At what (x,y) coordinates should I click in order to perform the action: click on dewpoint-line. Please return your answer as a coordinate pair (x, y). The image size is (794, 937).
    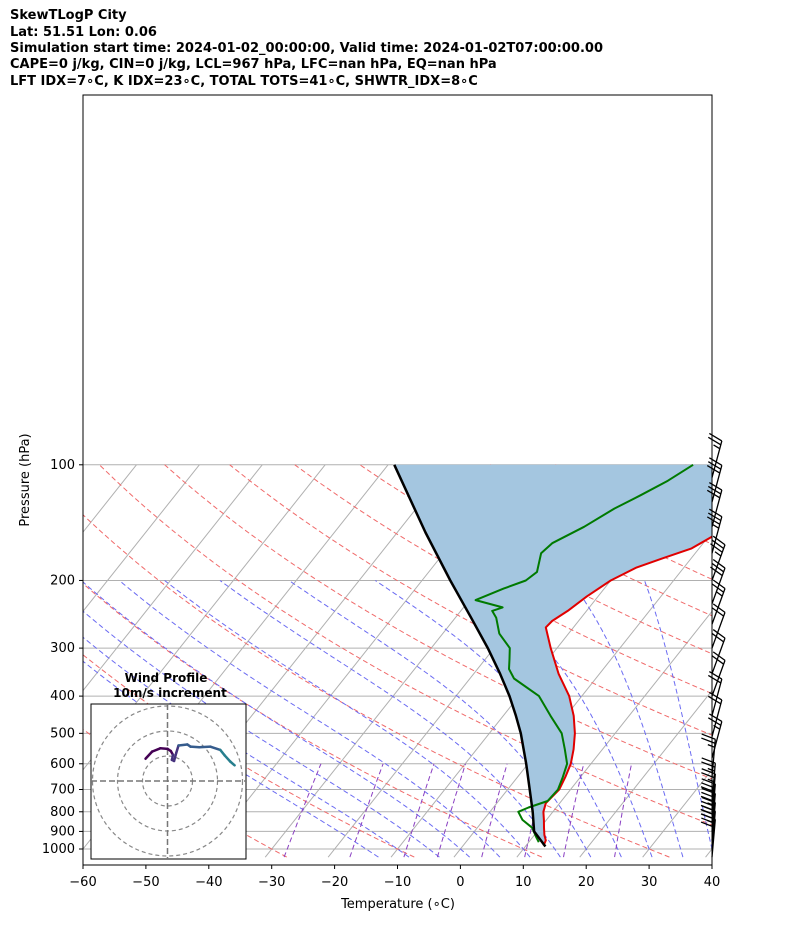
    Looking at the image, I should click on (584, 653).